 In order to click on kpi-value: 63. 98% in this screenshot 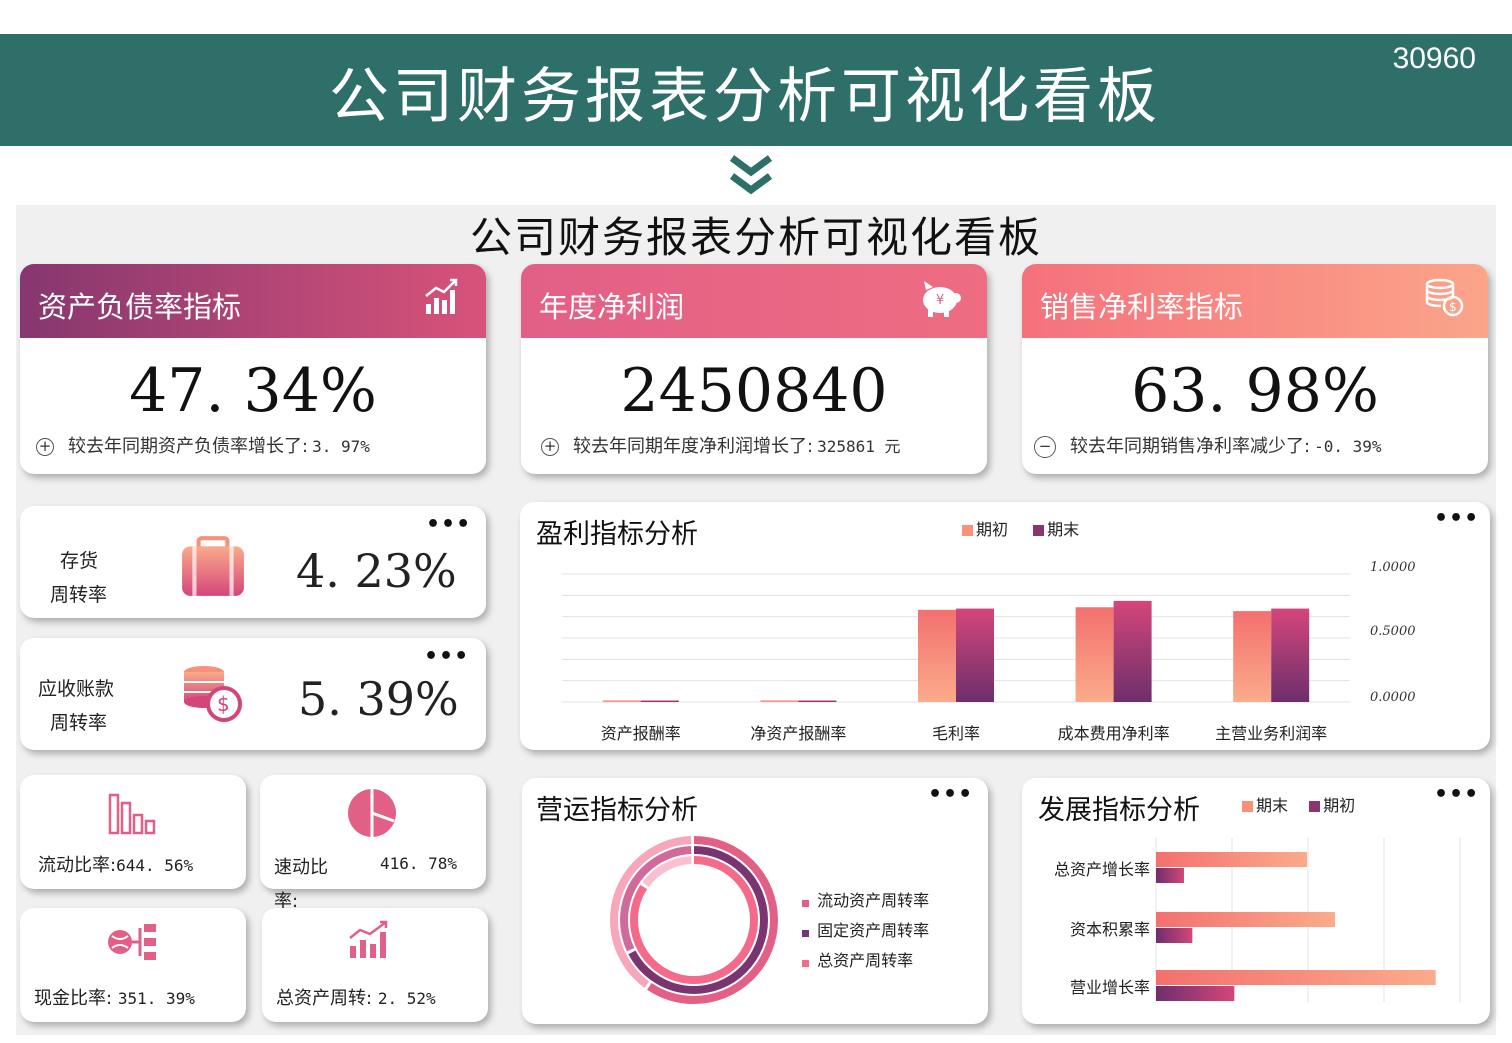, I will do `click(1255, 391)`.